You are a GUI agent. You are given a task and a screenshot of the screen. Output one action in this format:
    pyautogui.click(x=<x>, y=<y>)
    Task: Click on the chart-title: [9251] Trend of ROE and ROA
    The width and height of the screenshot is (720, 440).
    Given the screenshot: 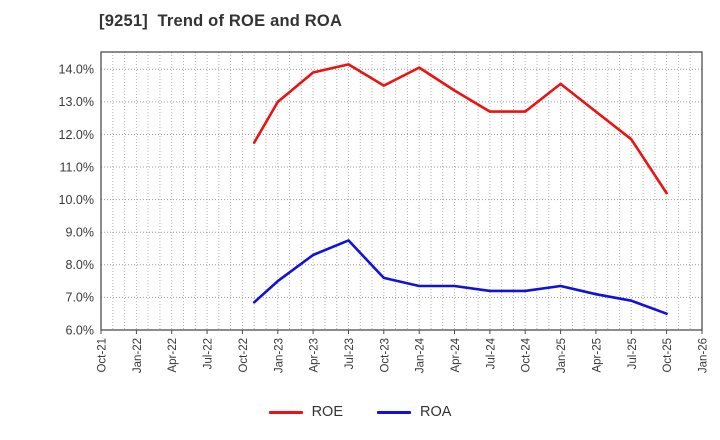 What is the action you would take?
    pyautogui.click(x=221, y=21)
    